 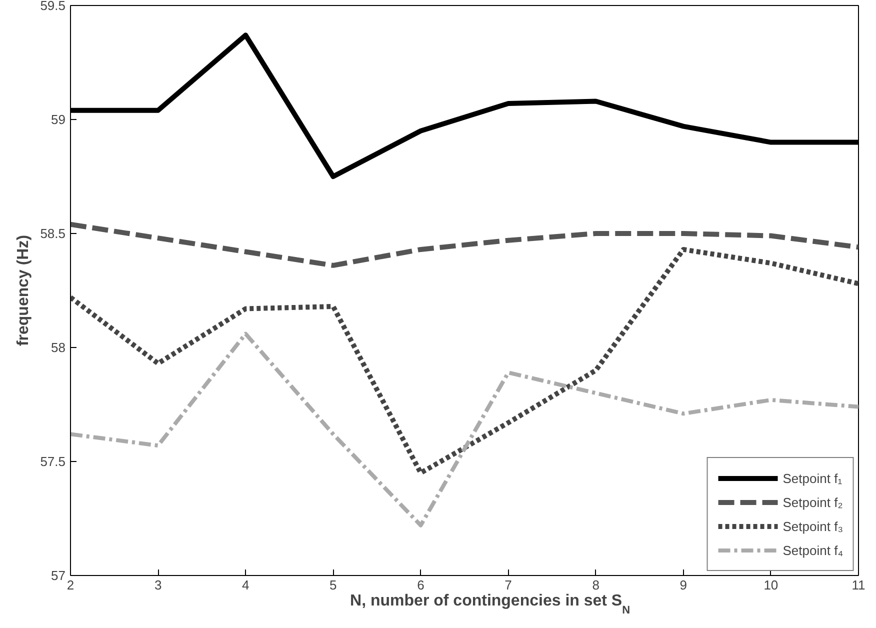 I want to click on legend-label: Setpoint f₂, so click(x=812, y=502).